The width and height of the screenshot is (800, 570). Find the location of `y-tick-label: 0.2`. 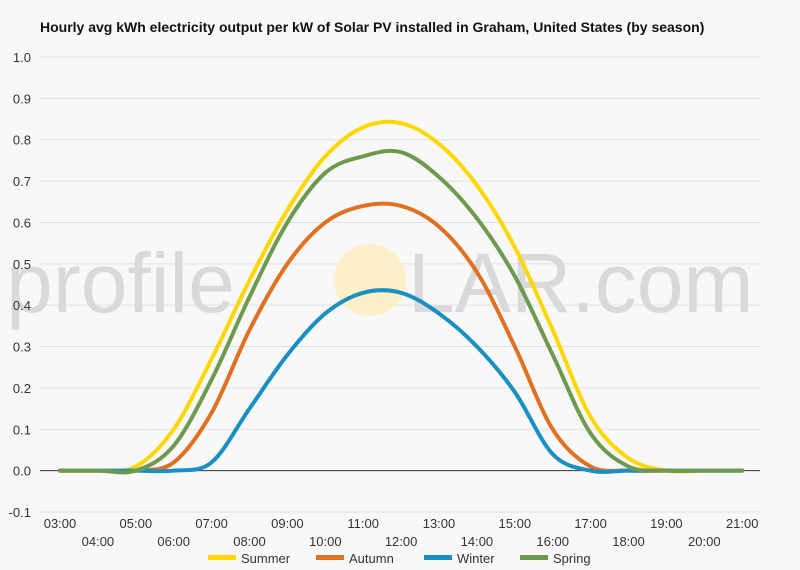

y-tick-label: 0.2 is located at coordinates (22, 388).